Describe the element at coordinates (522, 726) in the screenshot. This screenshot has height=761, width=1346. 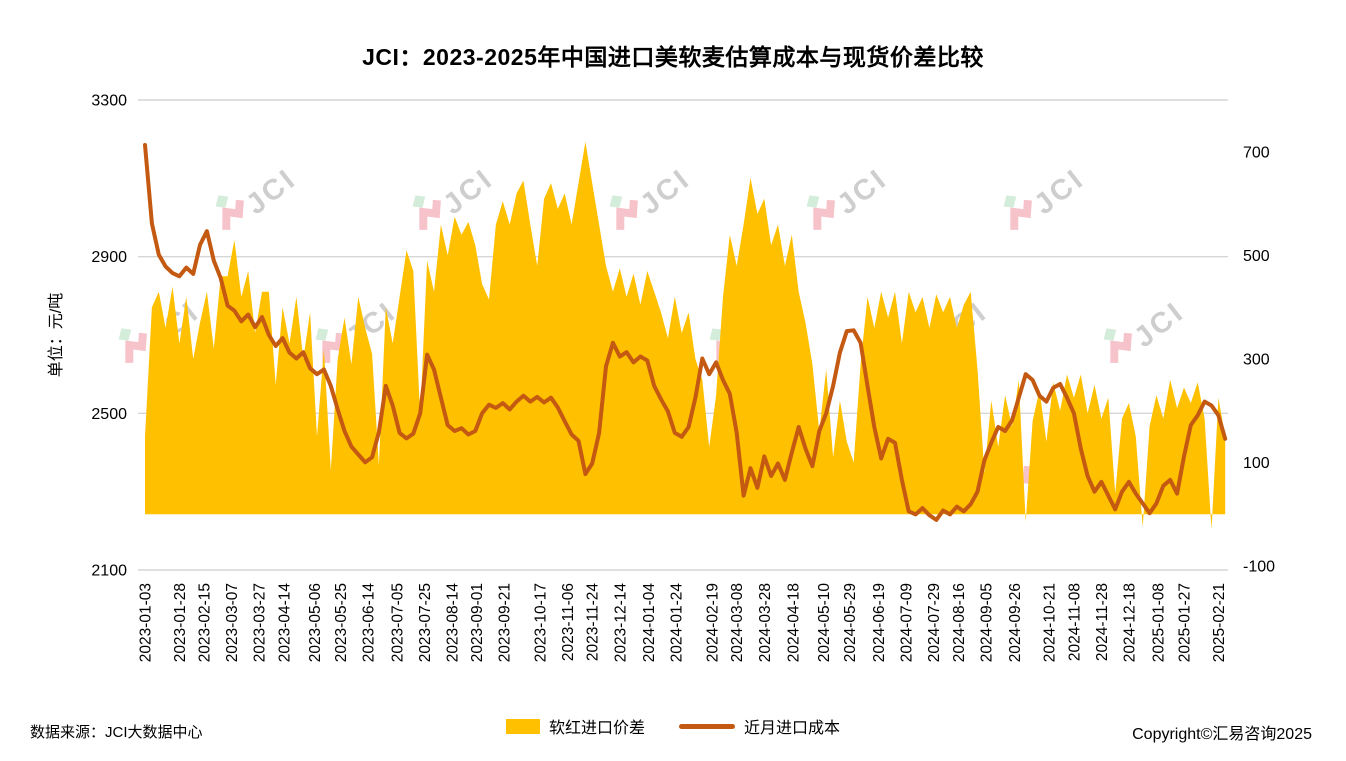
I see `legend-swatch-spread` at that location.